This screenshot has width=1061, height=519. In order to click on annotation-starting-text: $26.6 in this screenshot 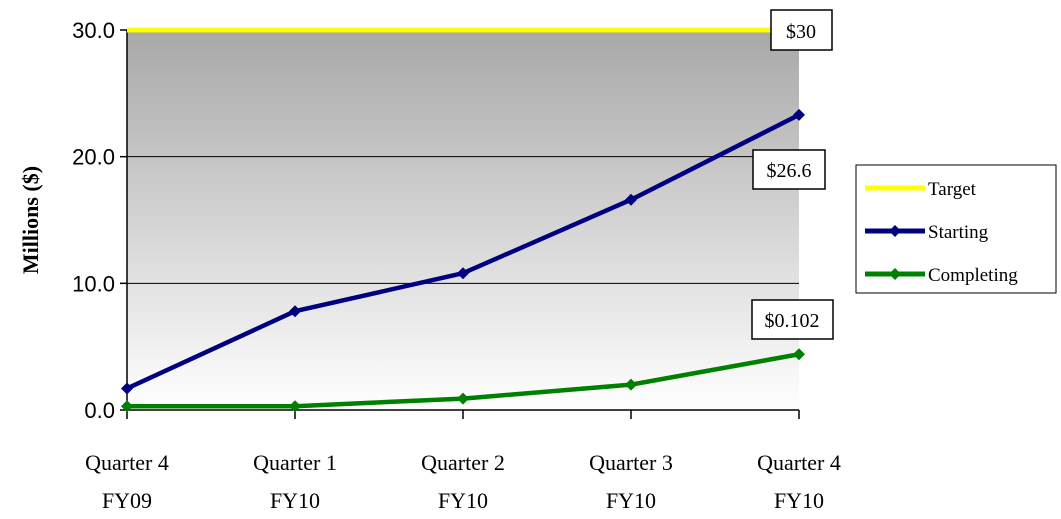, I will do `click(789, 171)`.